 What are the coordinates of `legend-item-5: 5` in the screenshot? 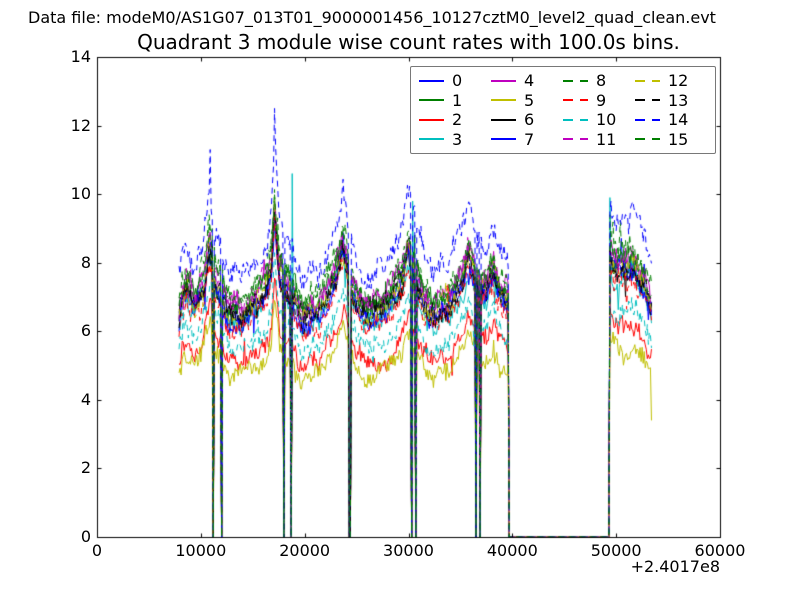 It's located at (527, 101).